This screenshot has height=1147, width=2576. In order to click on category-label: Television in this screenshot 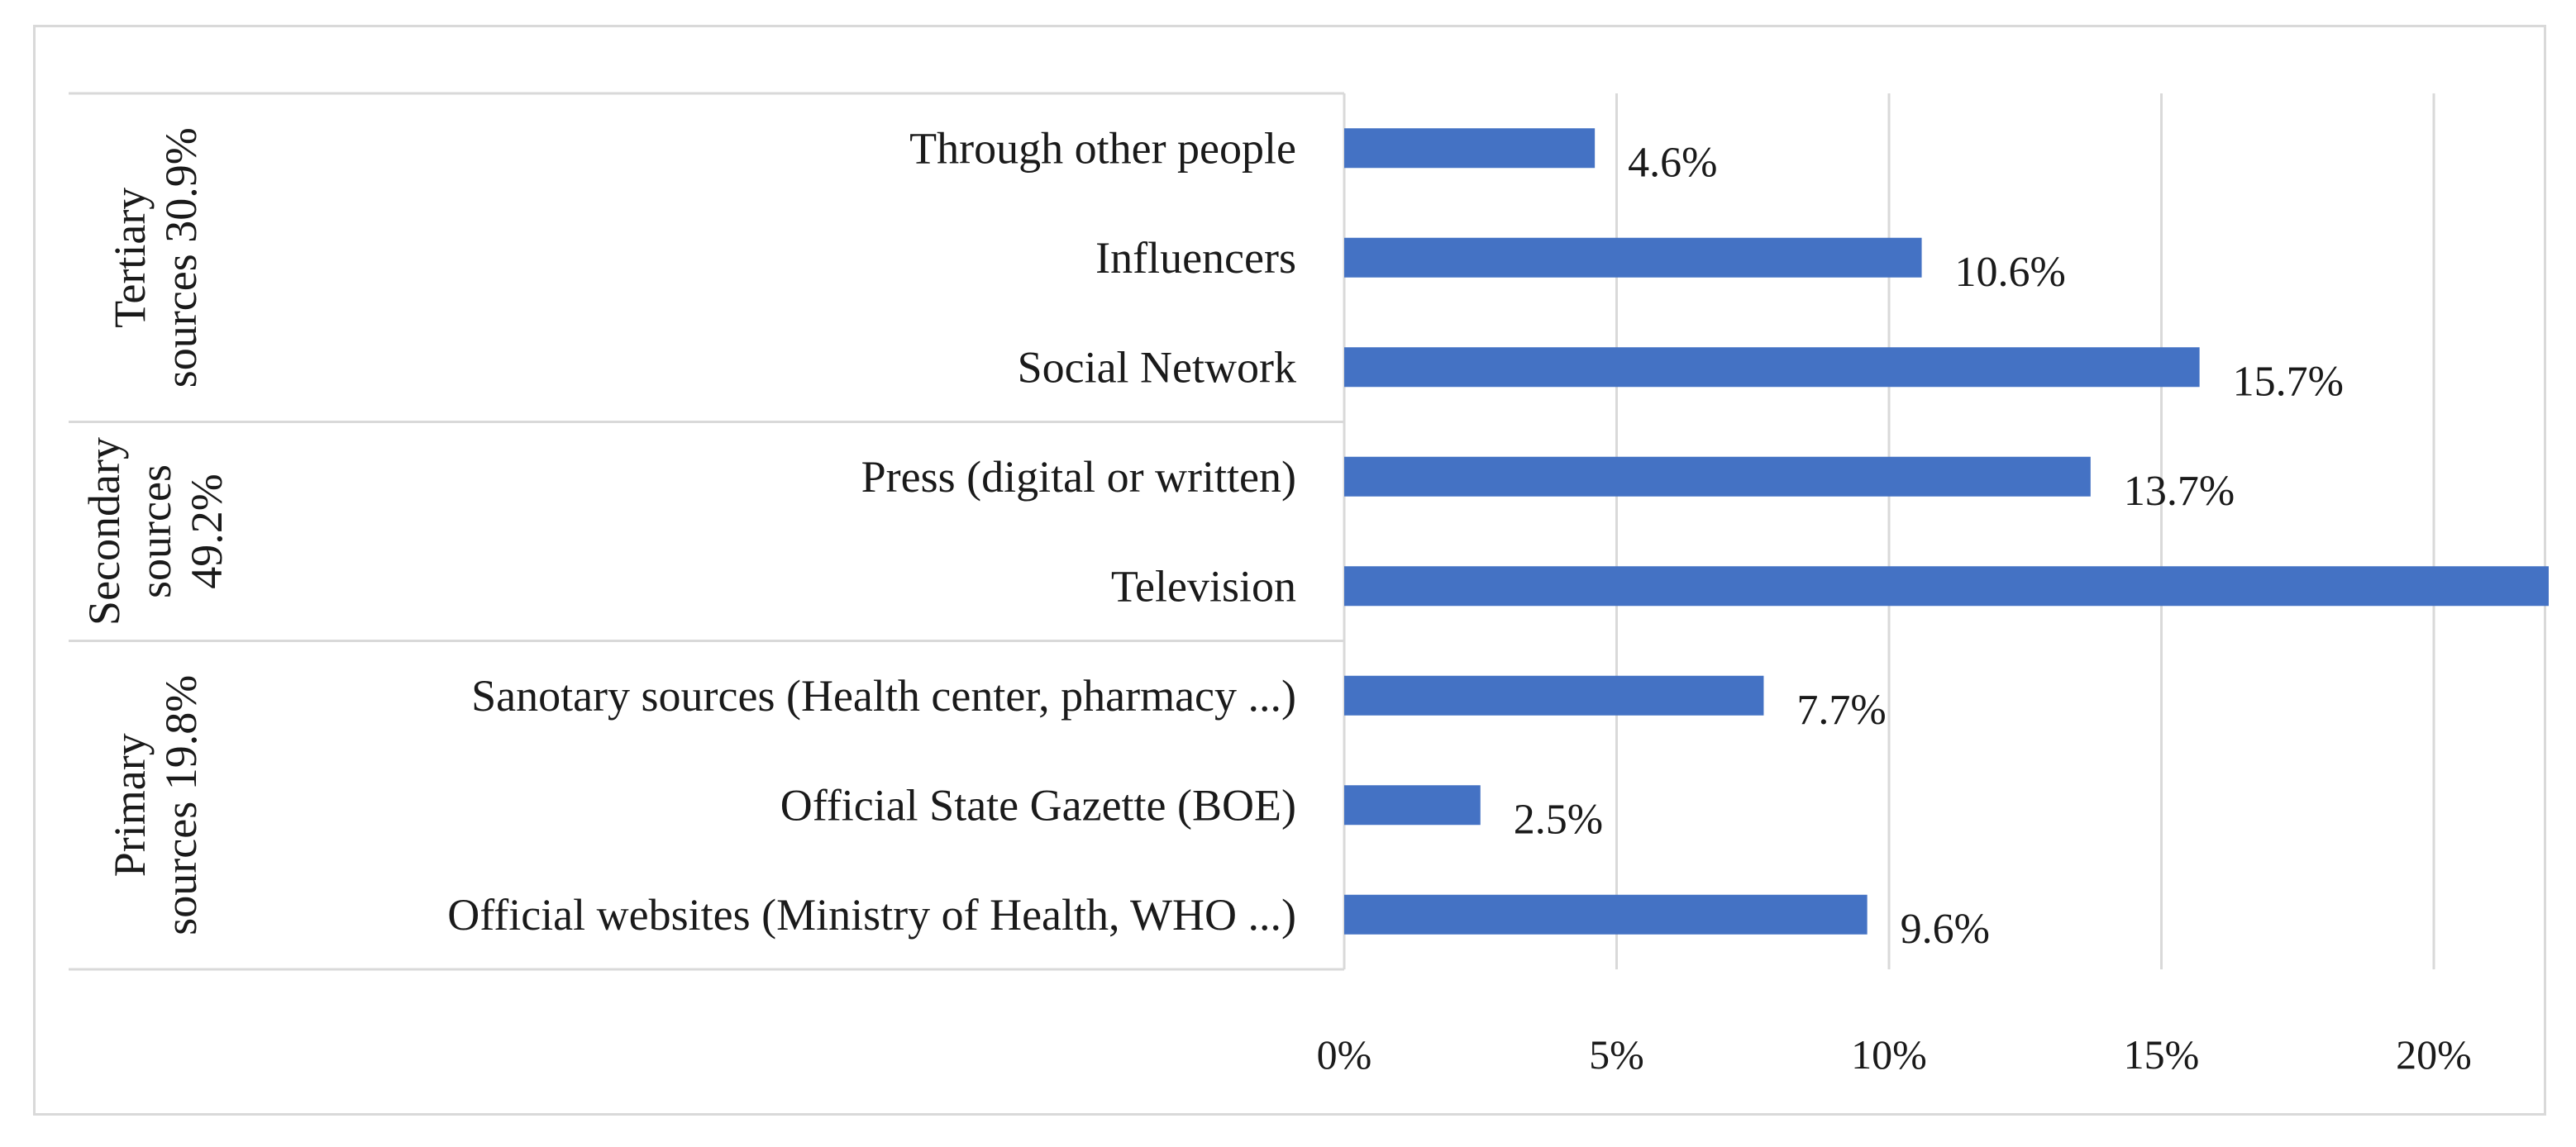, I will do `click(1203, 586)`.